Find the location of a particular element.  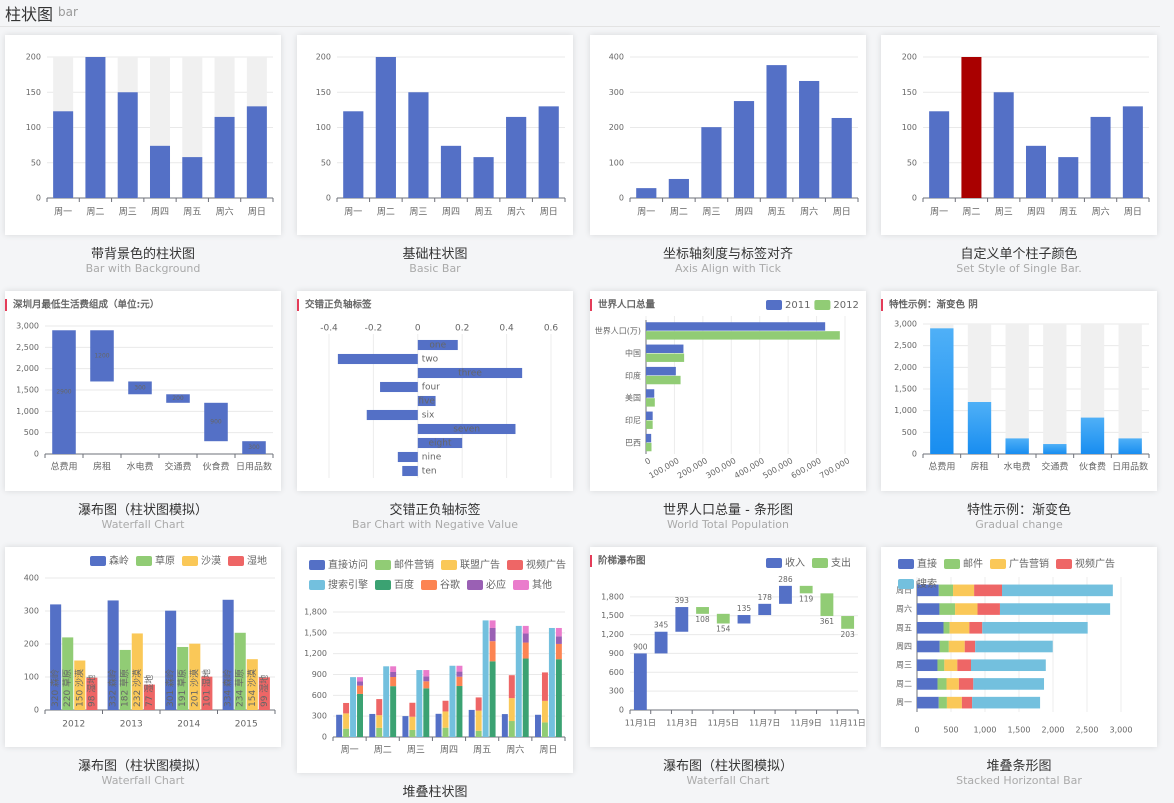

data-label: 1200 is located at coordinates (101, 355).